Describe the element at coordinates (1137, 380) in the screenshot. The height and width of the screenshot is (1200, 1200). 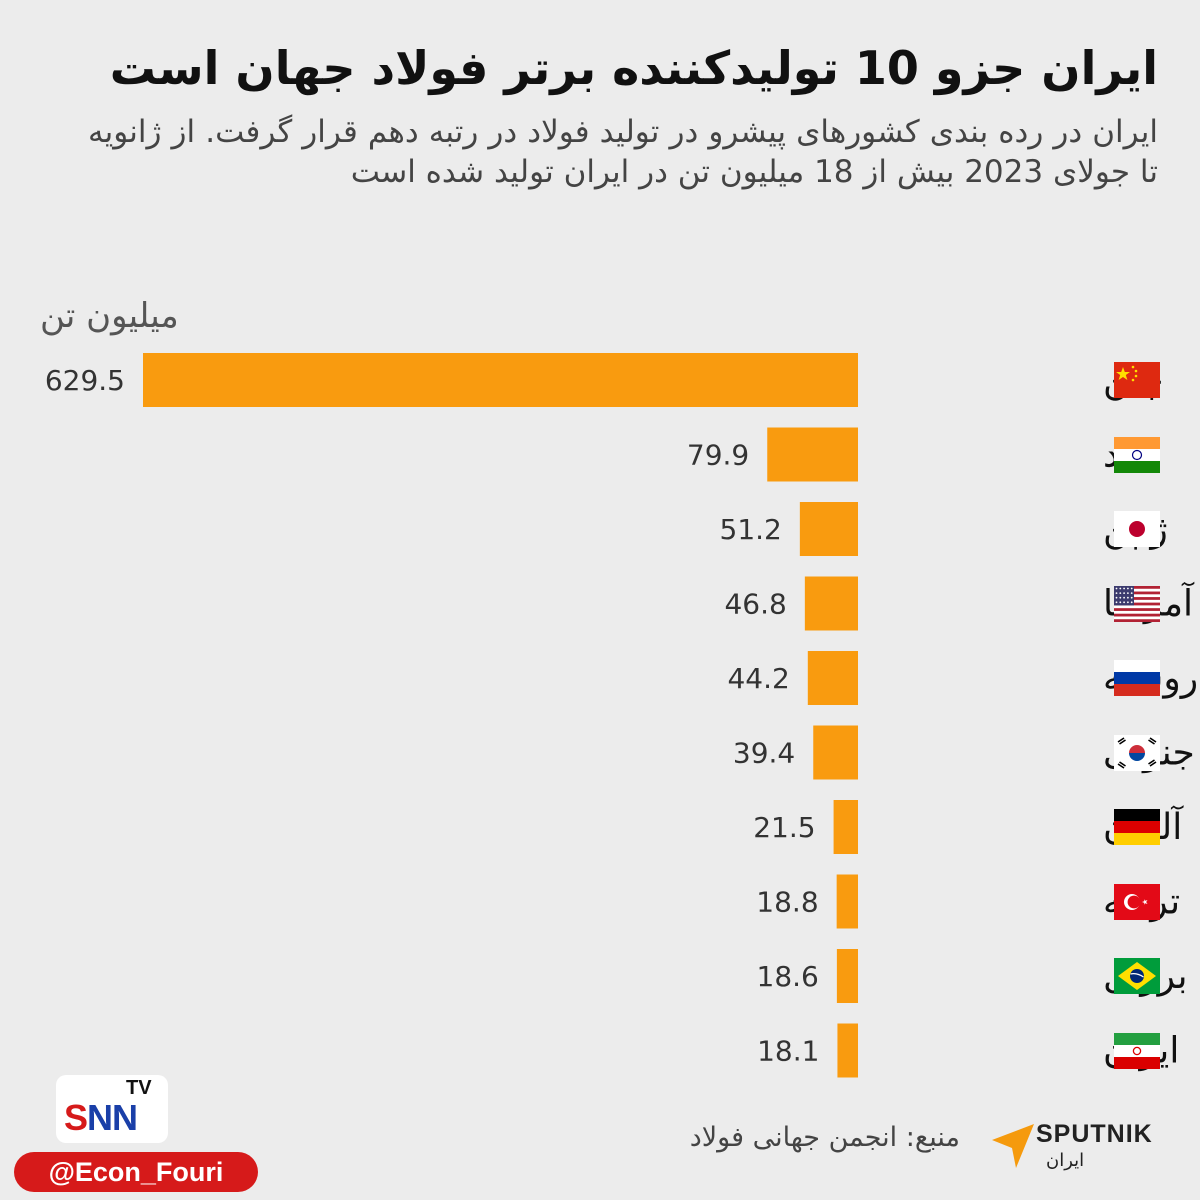
I see `china-flag-icon` at that location.